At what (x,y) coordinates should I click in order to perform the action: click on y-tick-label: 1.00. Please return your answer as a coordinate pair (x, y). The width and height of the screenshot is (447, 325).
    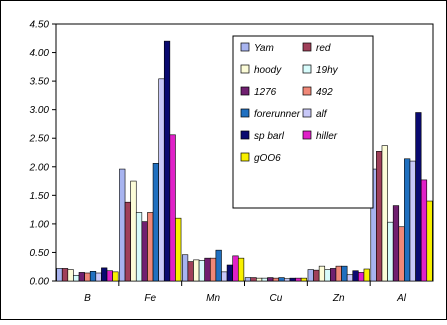
    Looking at the image, I should click on (40, 224).